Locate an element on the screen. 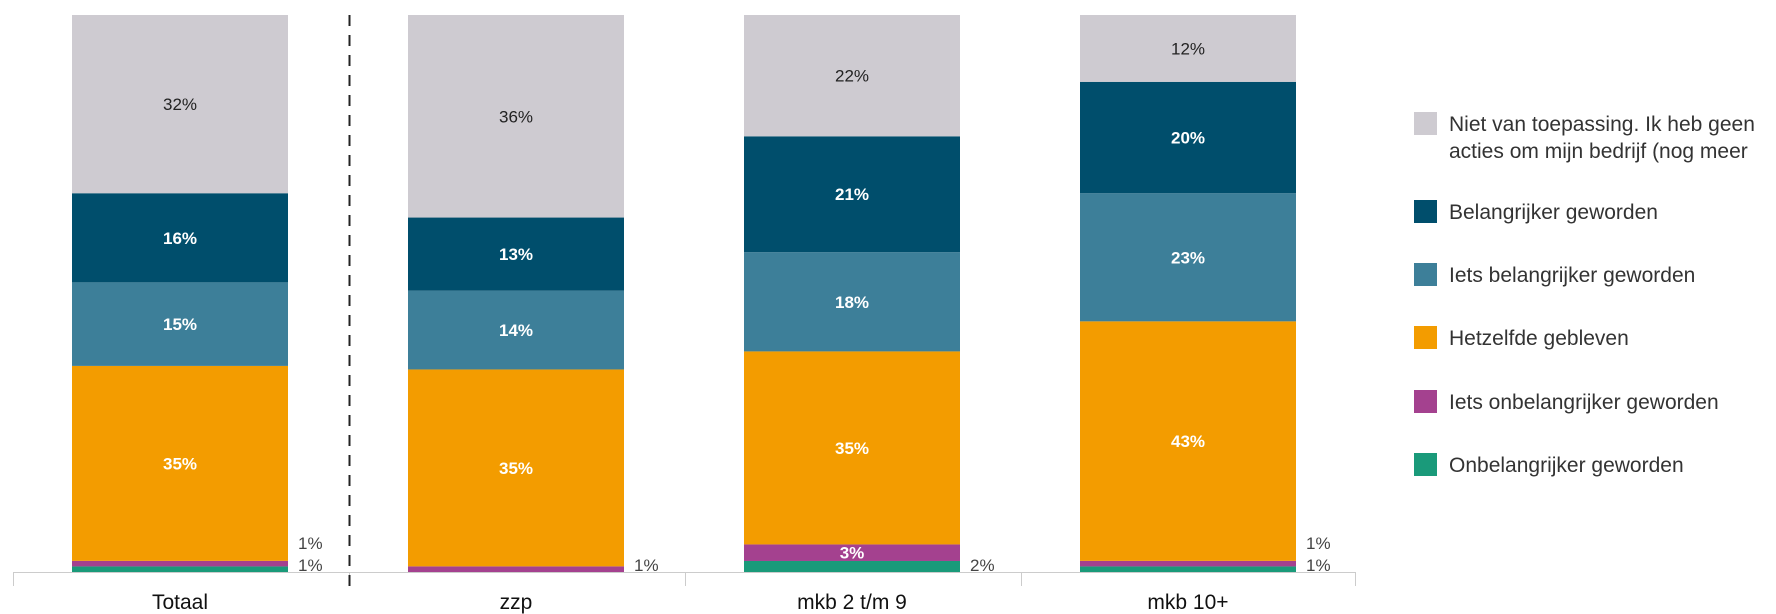 This screenshot has width=1776, height=614. bar-value-label: 36% is located at coordinates (516, 116).